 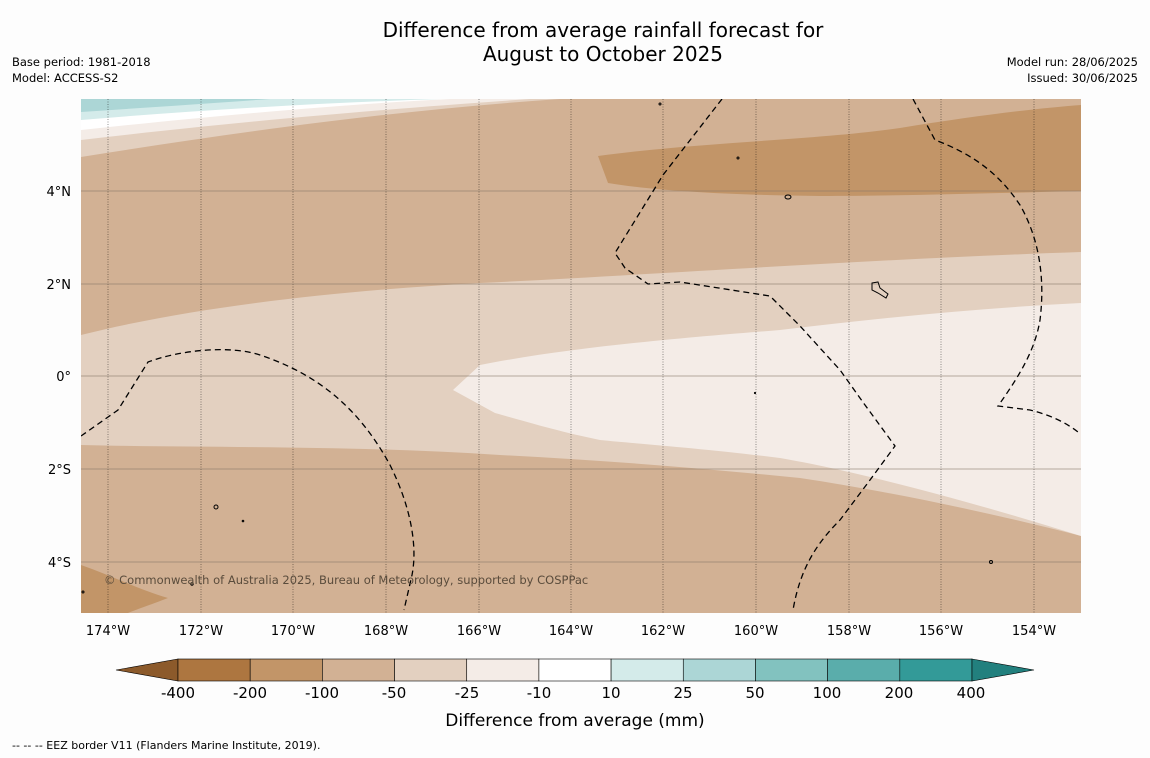 I want to click on colorbar-tick: 10, so click(x=610, y=693).